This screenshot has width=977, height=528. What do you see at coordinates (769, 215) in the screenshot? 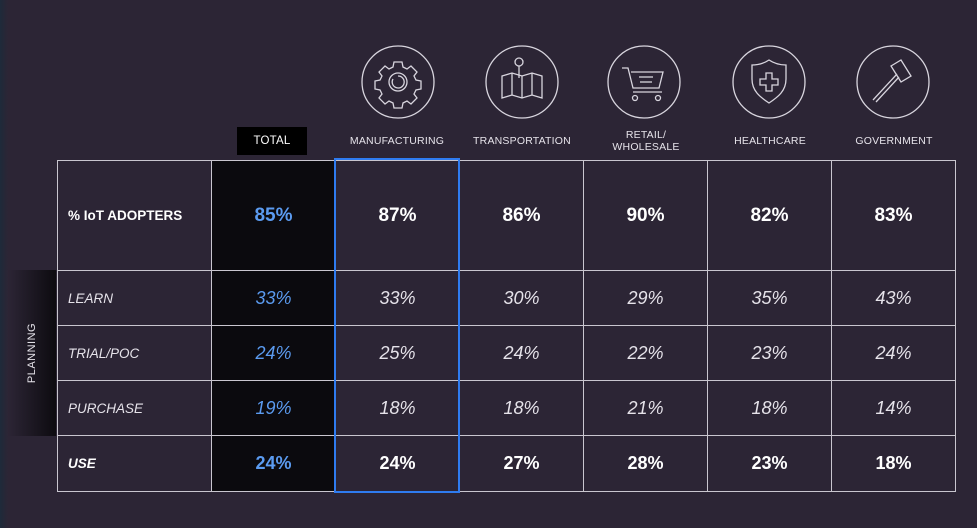
I see `cell-healthcare: 82%` at bounding box center [769, 215].